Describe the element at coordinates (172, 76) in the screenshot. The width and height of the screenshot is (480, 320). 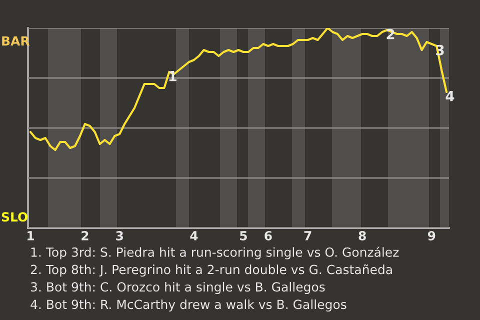
I see `annotation: 1` at that location.